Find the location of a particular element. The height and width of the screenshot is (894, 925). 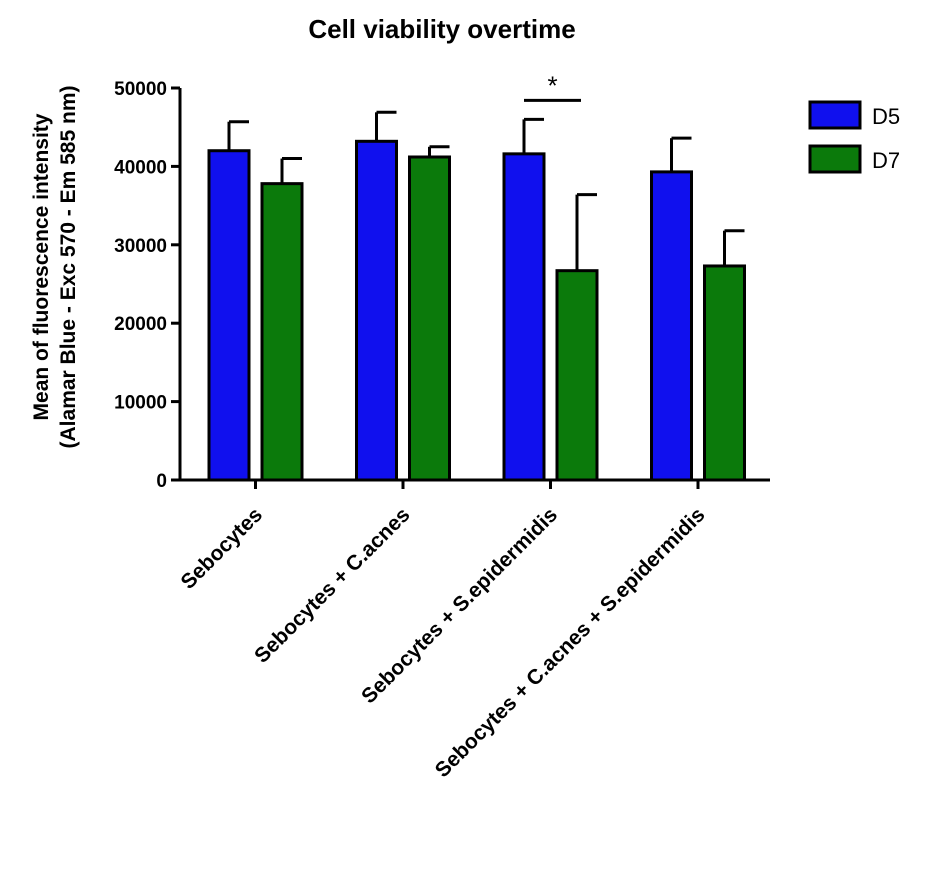

legend-swatch-d5 is located at coordinates (835, 115).